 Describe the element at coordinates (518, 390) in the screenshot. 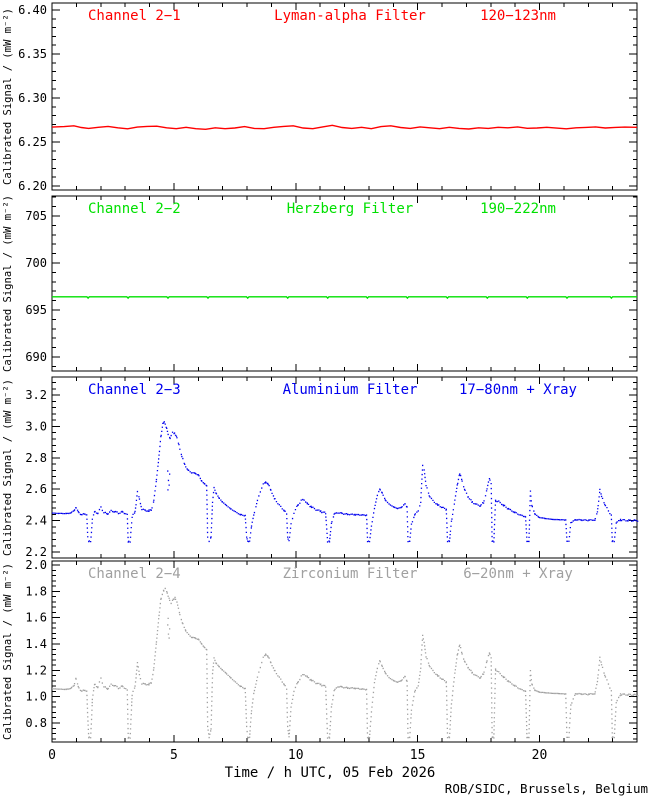

I see `band-label: 17−80nm + Xray` at that location.